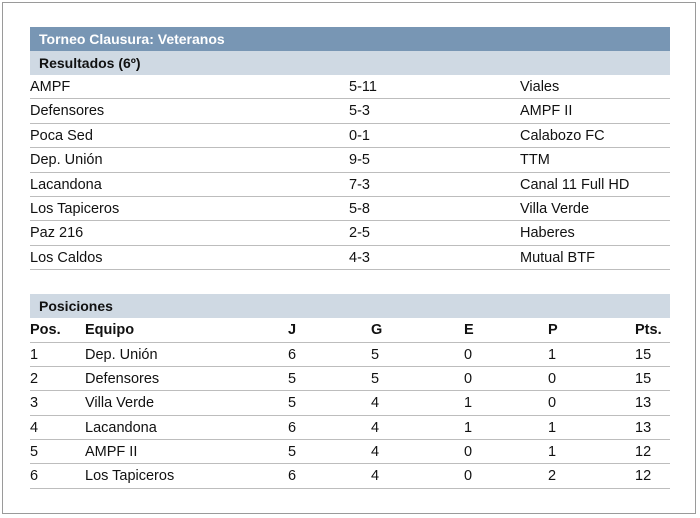  Describe the element at coordinates (61, 135) in the screenshot. I see `home-team: Poca Sed` at that location.